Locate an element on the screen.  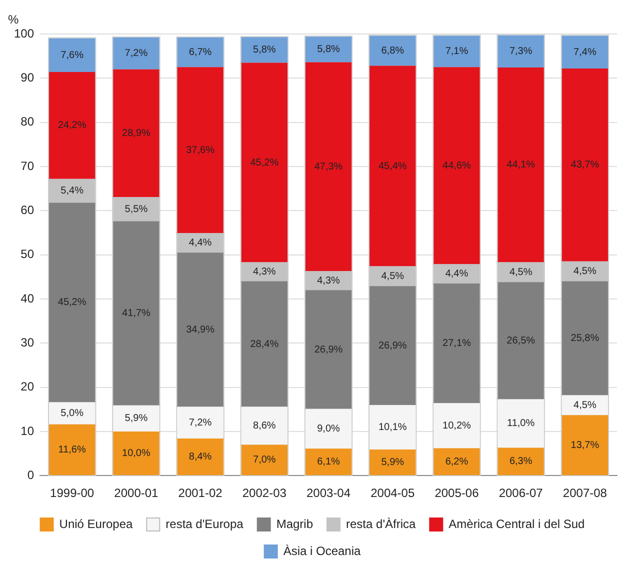
x-tick-label: 2004-05 is located at coordinates (392, 493).